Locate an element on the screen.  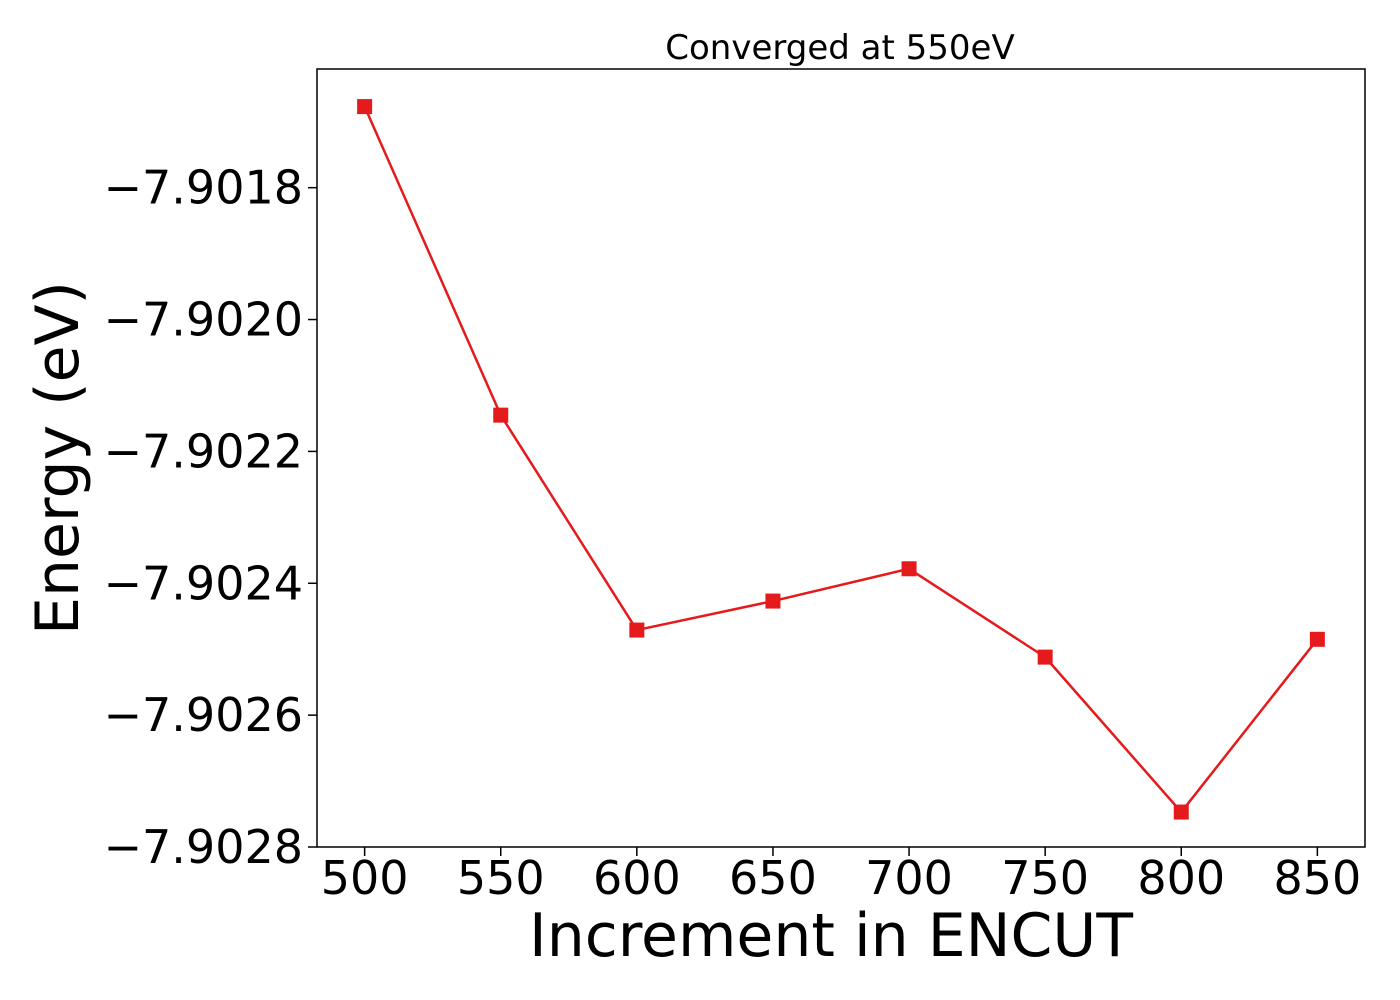
x-tick-label: 700 is located at coordinates (909, 878).